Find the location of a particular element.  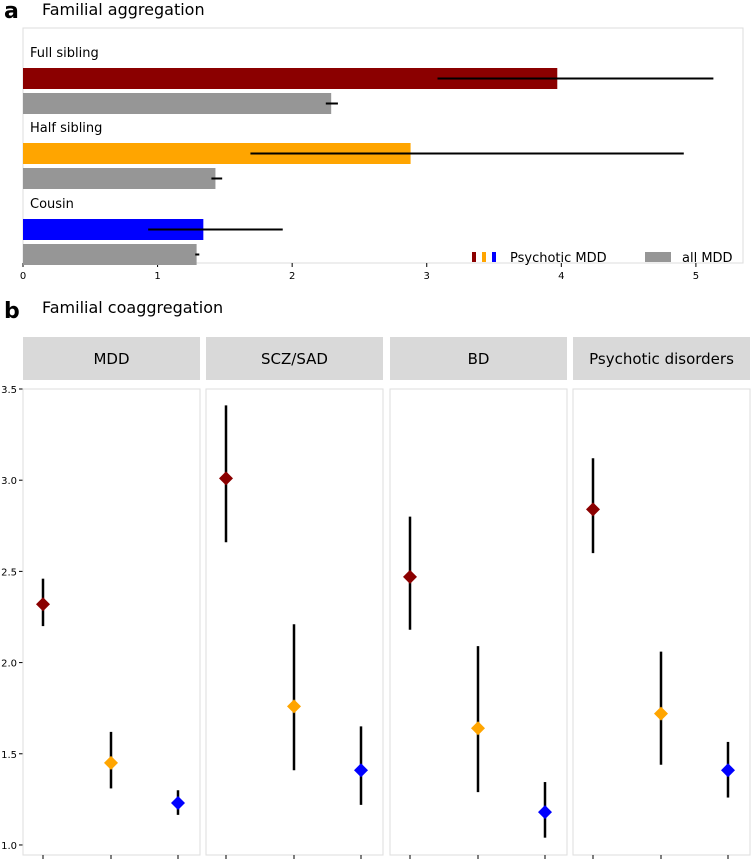

group-label: Full sibling is located at coordinates (64, 53).